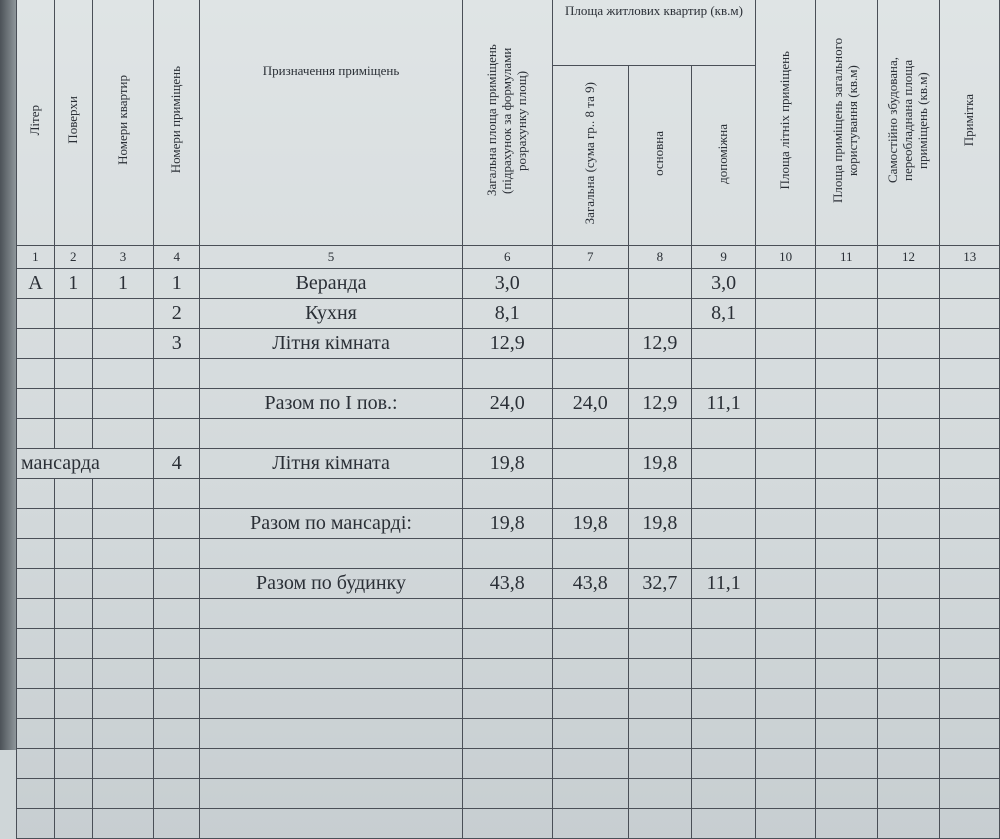 The height and width of the screenshot is (839, 1000). I want to click on cell-name, so click(331, 373).